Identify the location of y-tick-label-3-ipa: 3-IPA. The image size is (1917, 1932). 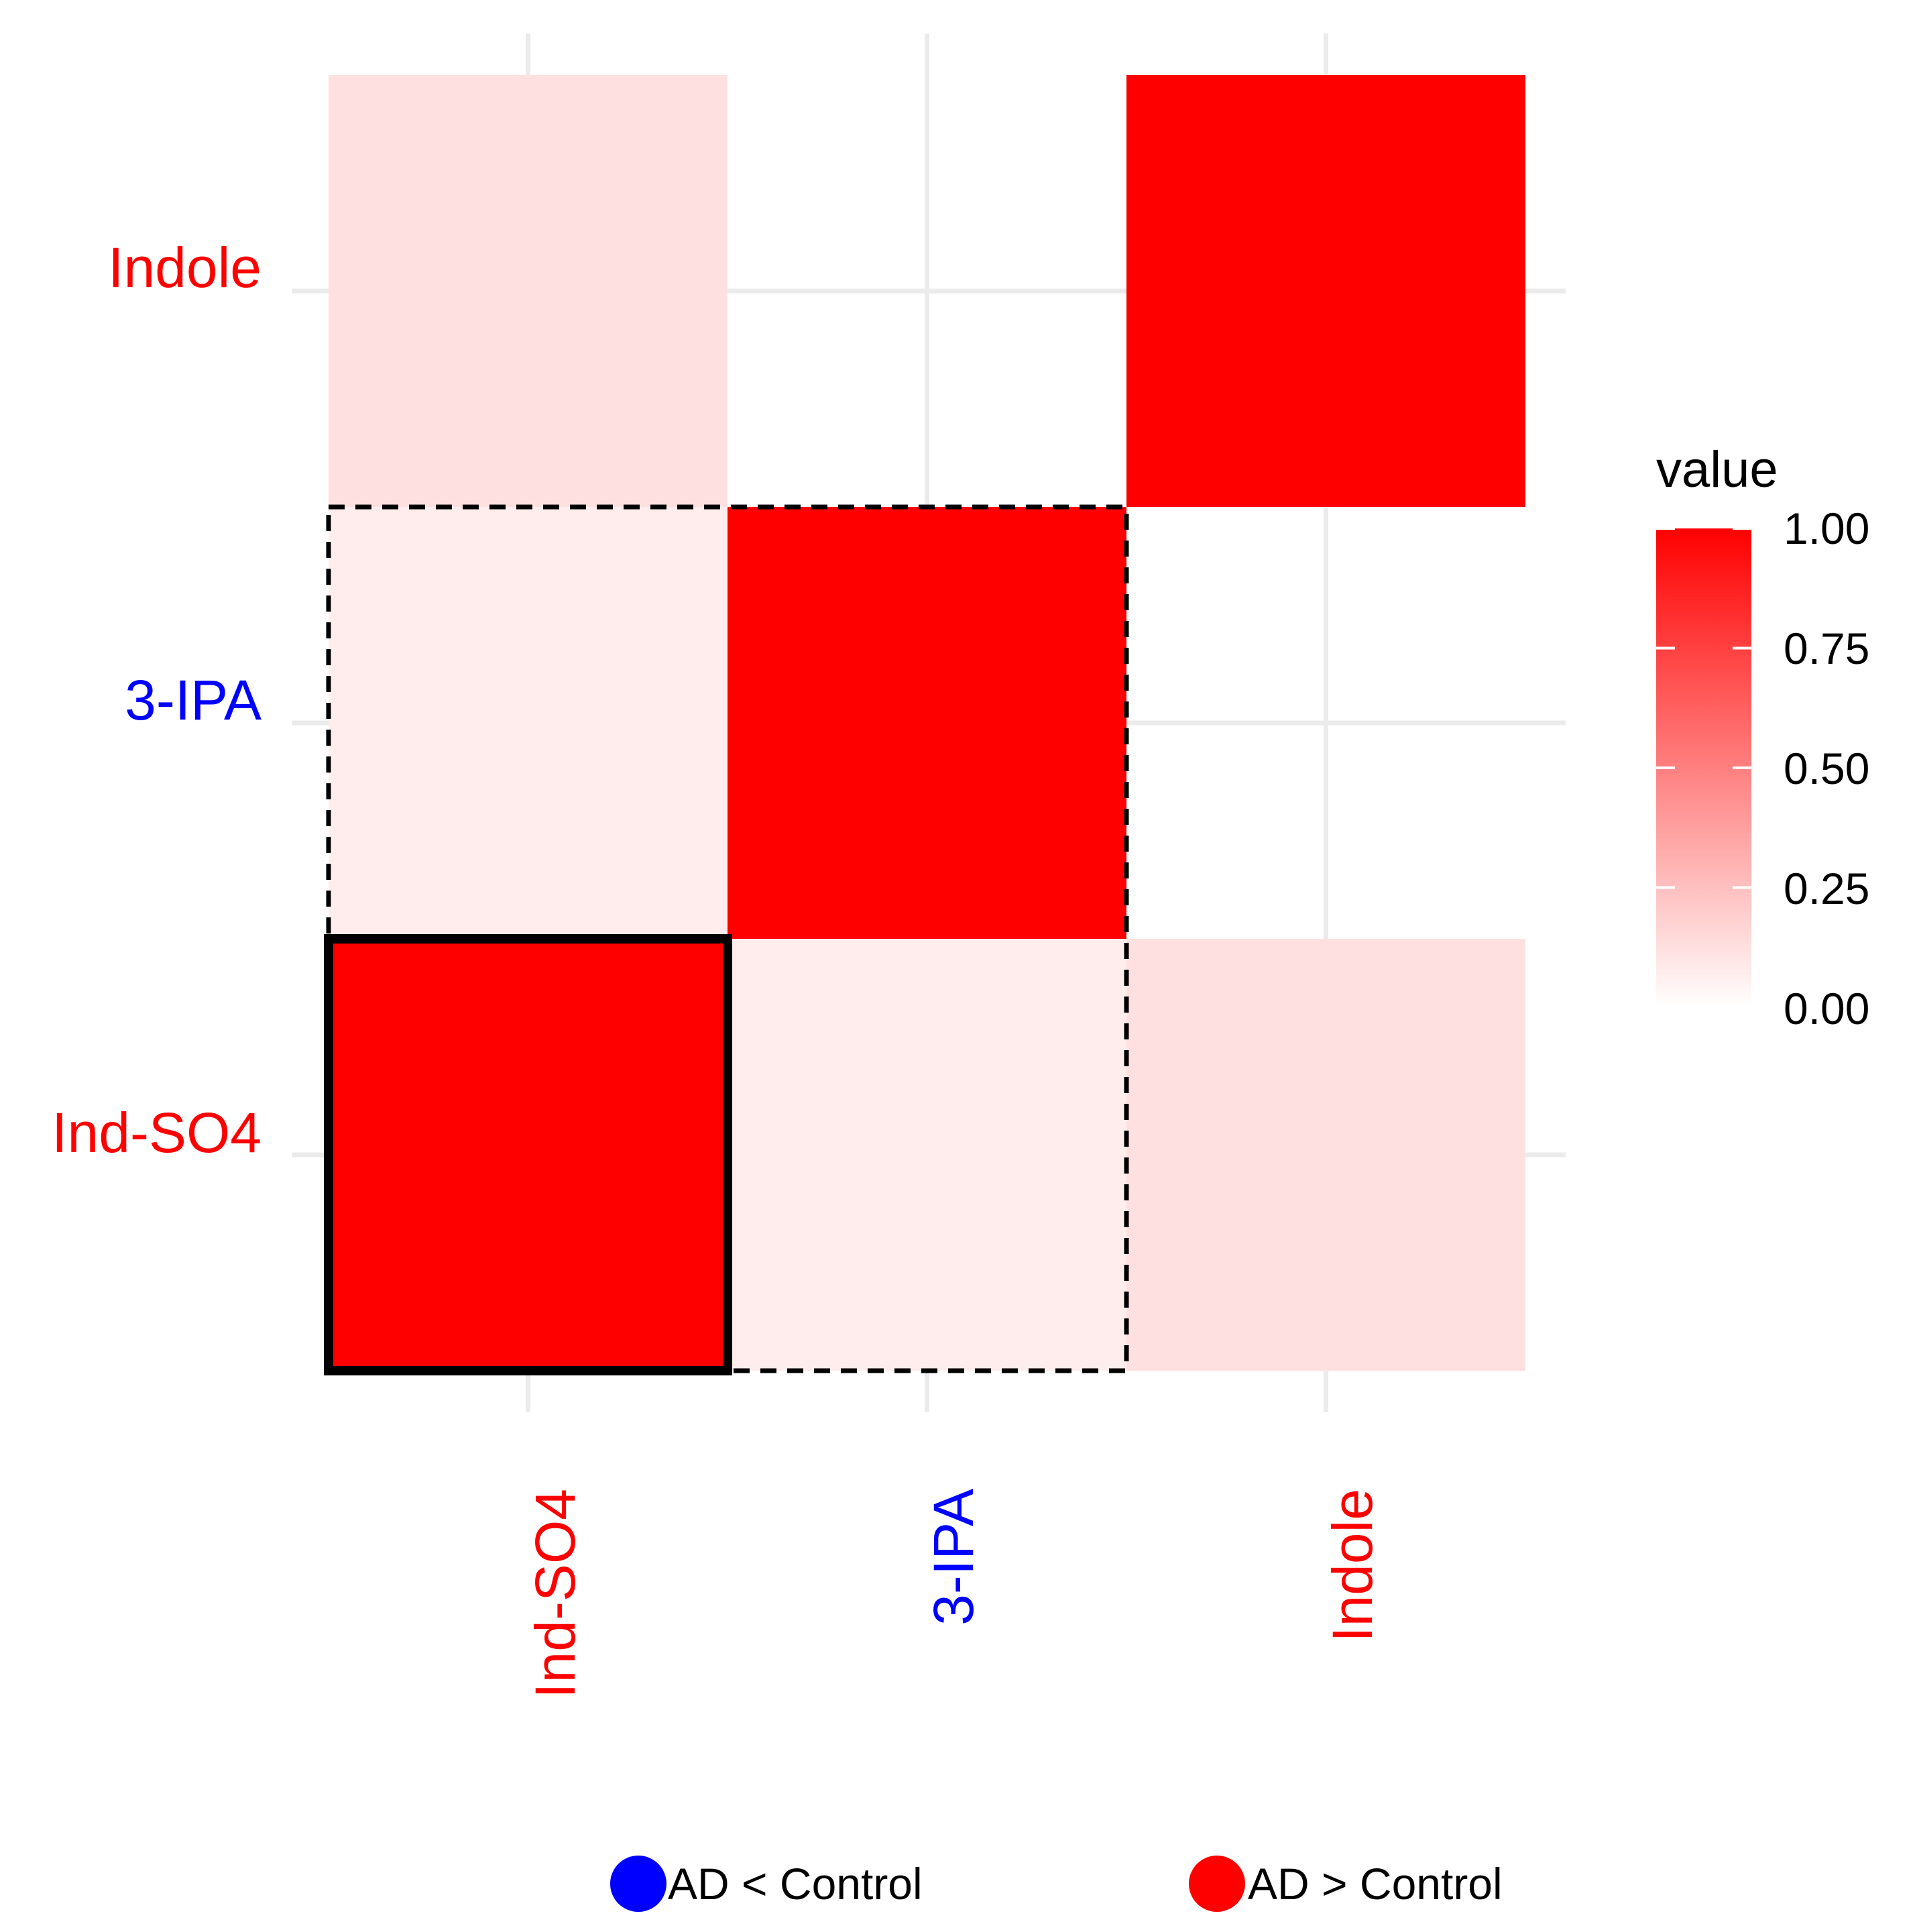
(193, 700).